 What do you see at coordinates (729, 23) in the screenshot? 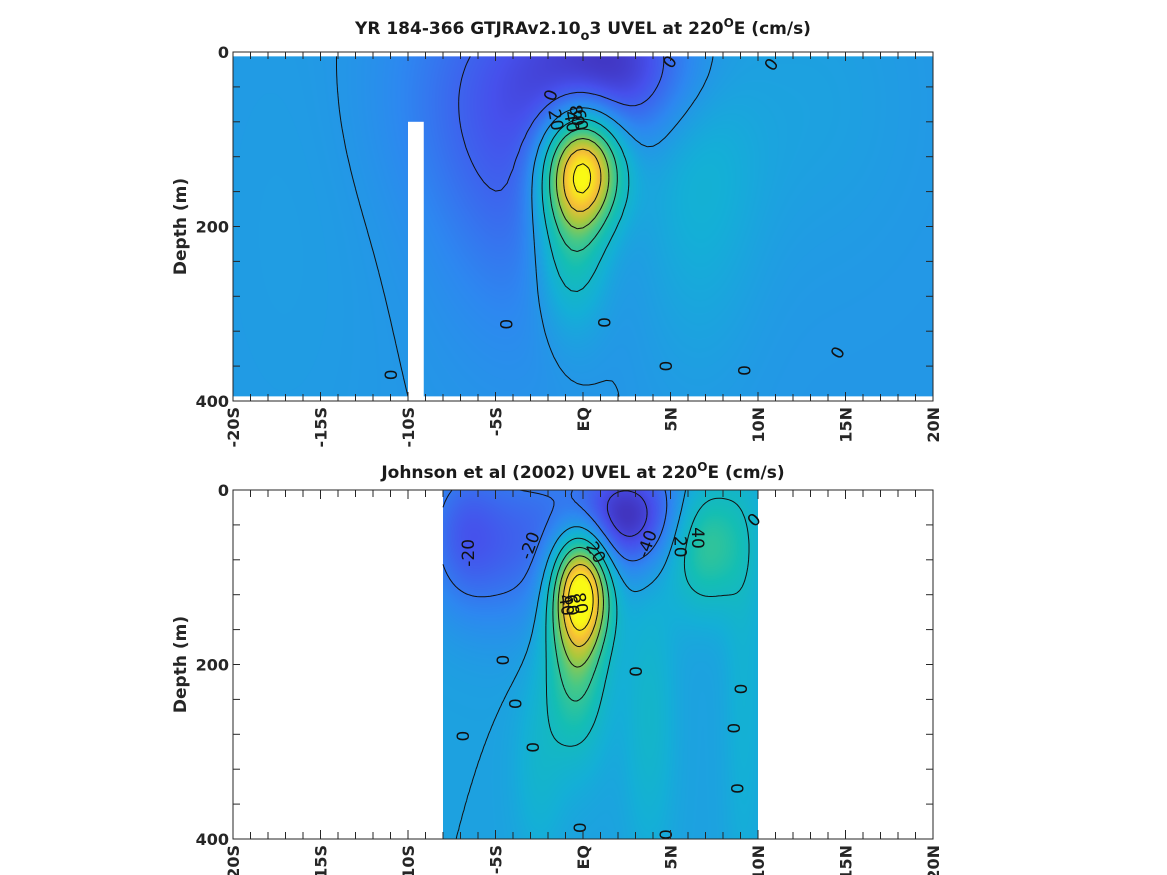
I see `charts-0-title-part: O` at bounding box center [729, 23].